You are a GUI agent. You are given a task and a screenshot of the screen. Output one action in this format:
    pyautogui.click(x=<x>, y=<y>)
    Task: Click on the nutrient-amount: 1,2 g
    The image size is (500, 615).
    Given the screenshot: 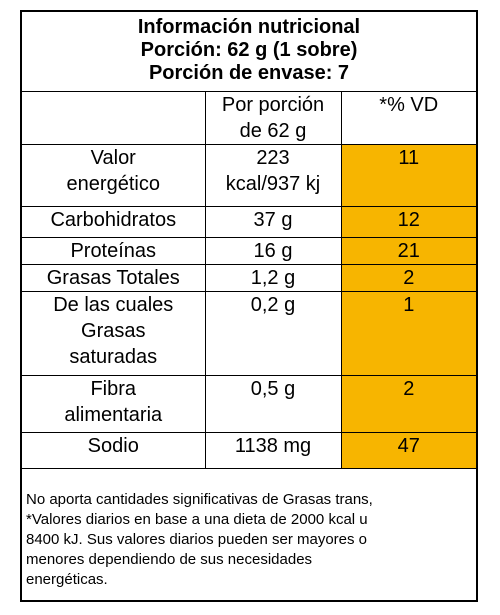 What is the action you would take?
    pyautogui.click(x=273, y=278)
    